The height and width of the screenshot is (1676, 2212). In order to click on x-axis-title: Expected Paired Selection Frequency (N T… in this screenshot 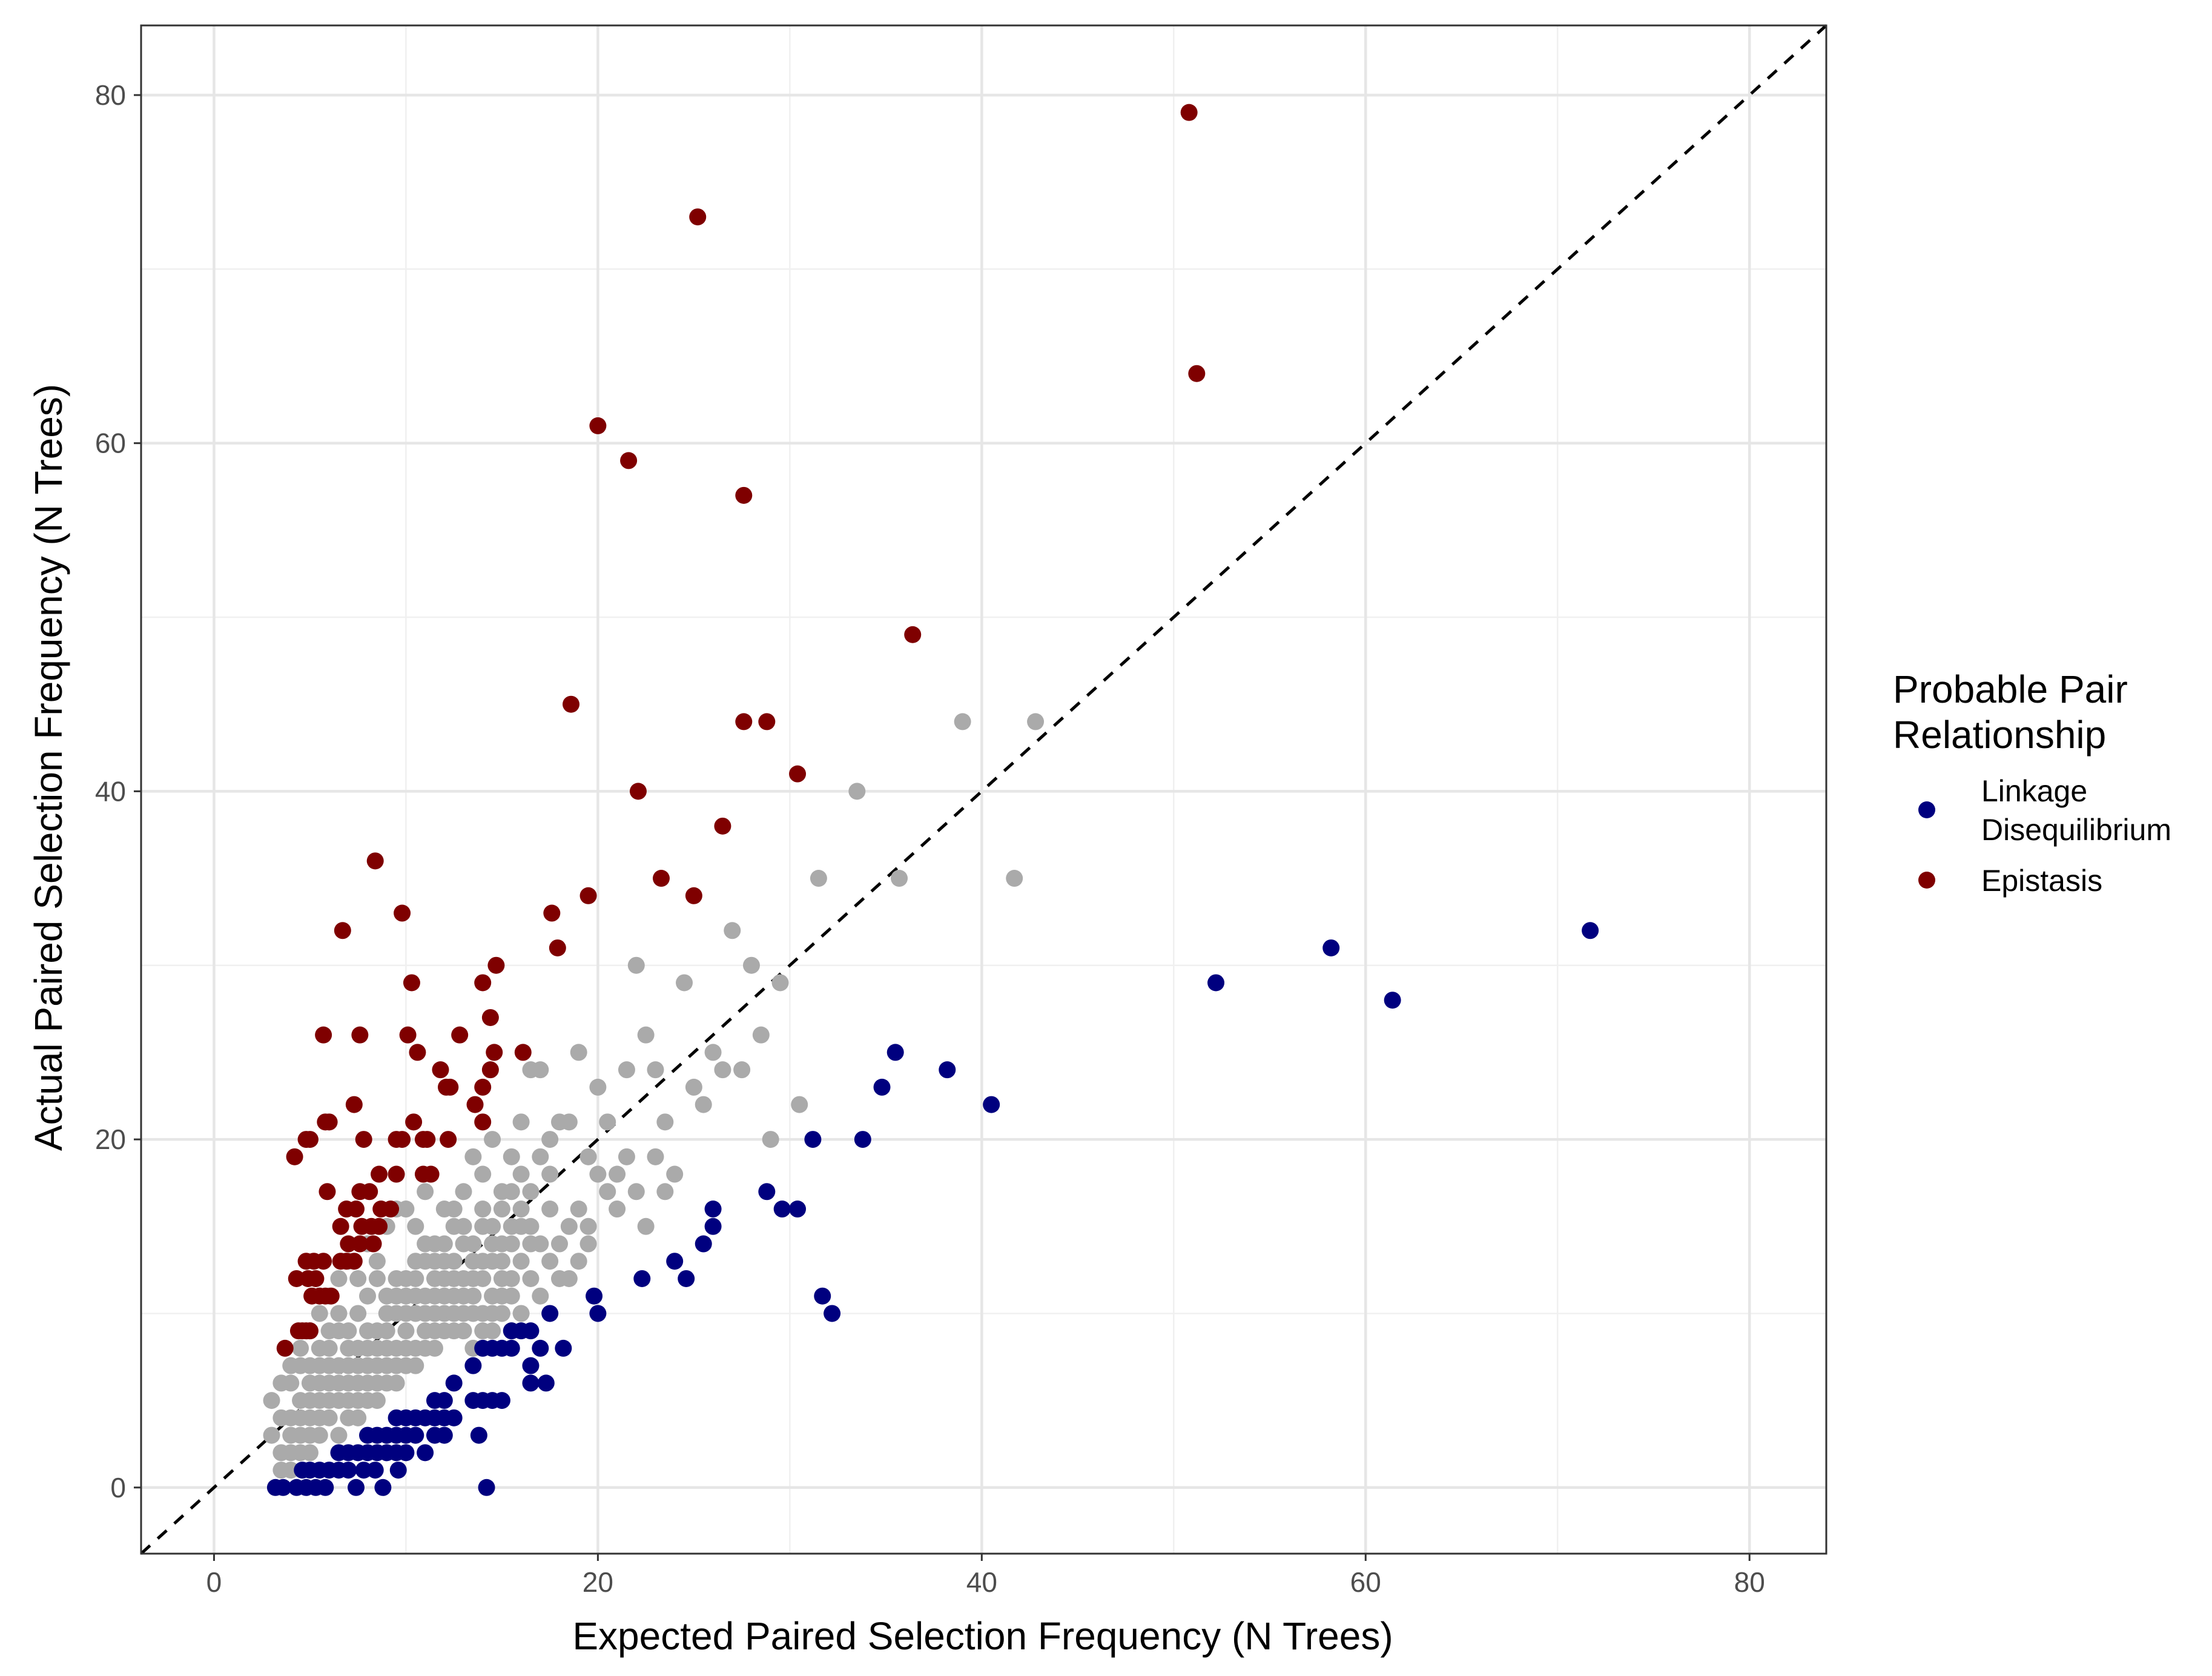, I will do `click(983, 1636)`.